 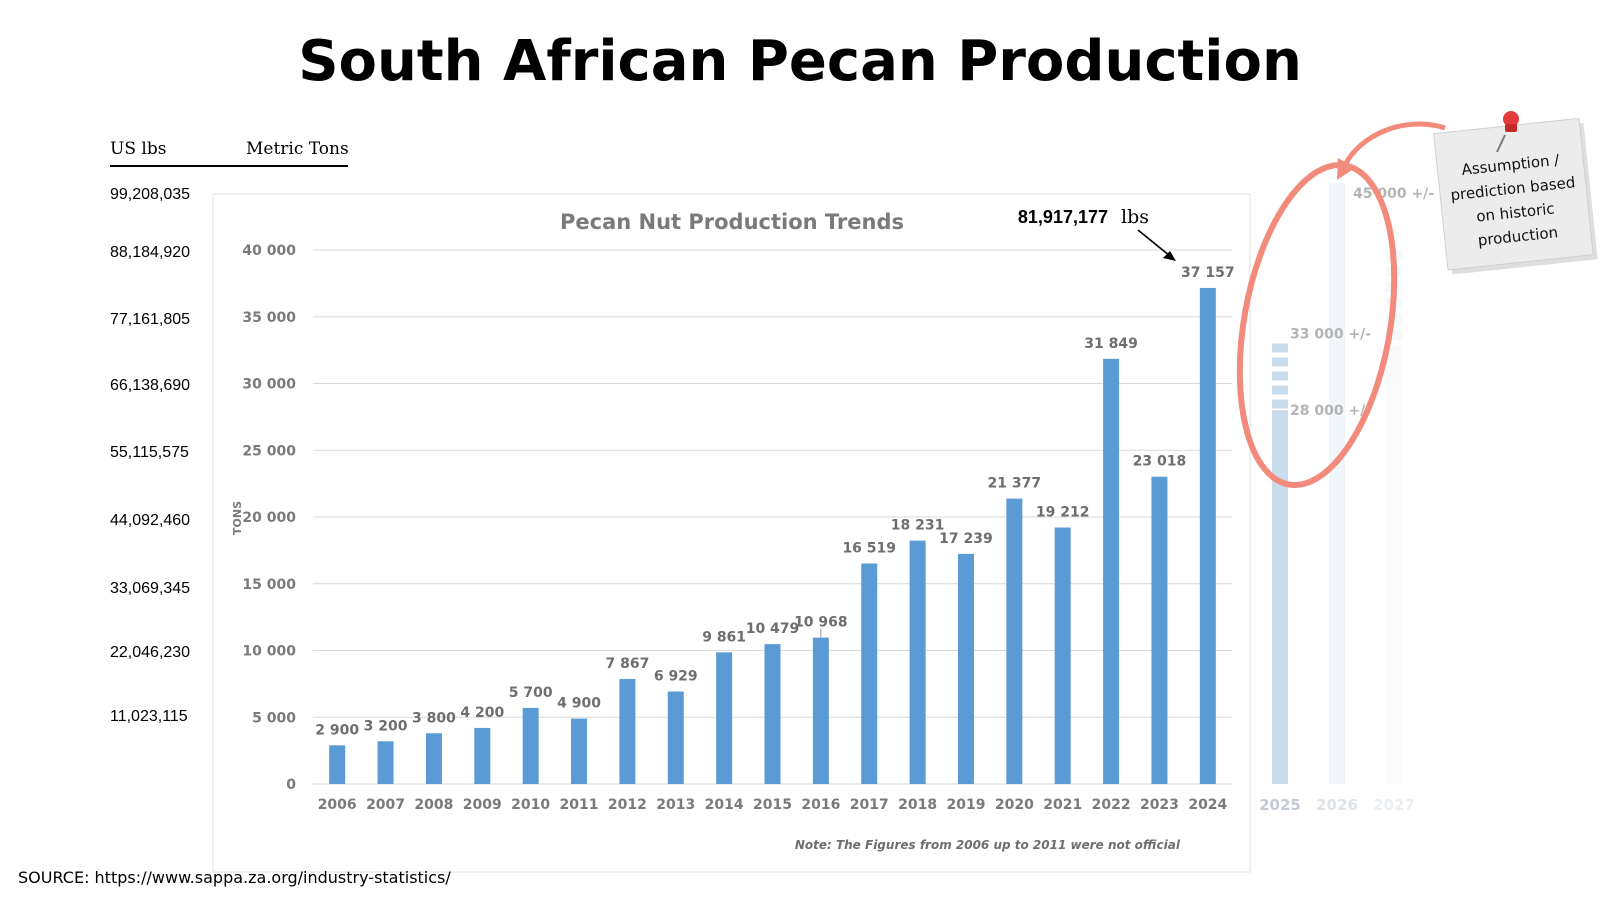 I want to click on x-tick-label: 2011, so click(x=579, y=805).